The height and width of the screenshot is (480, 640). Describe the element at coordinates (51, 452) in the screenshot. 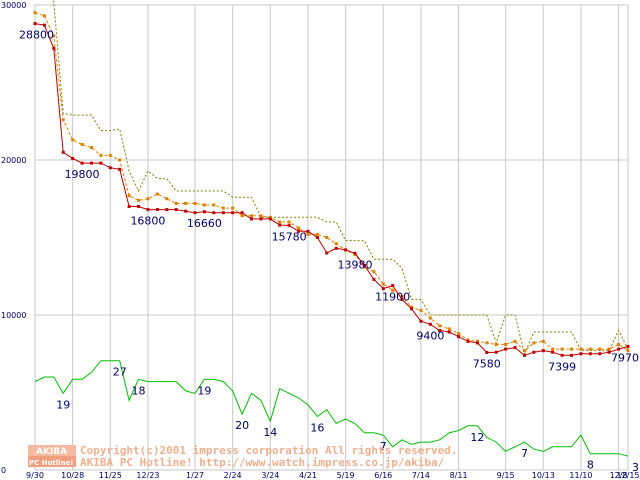

I see `watermark-logo-top-text: AKIBA` at that location.